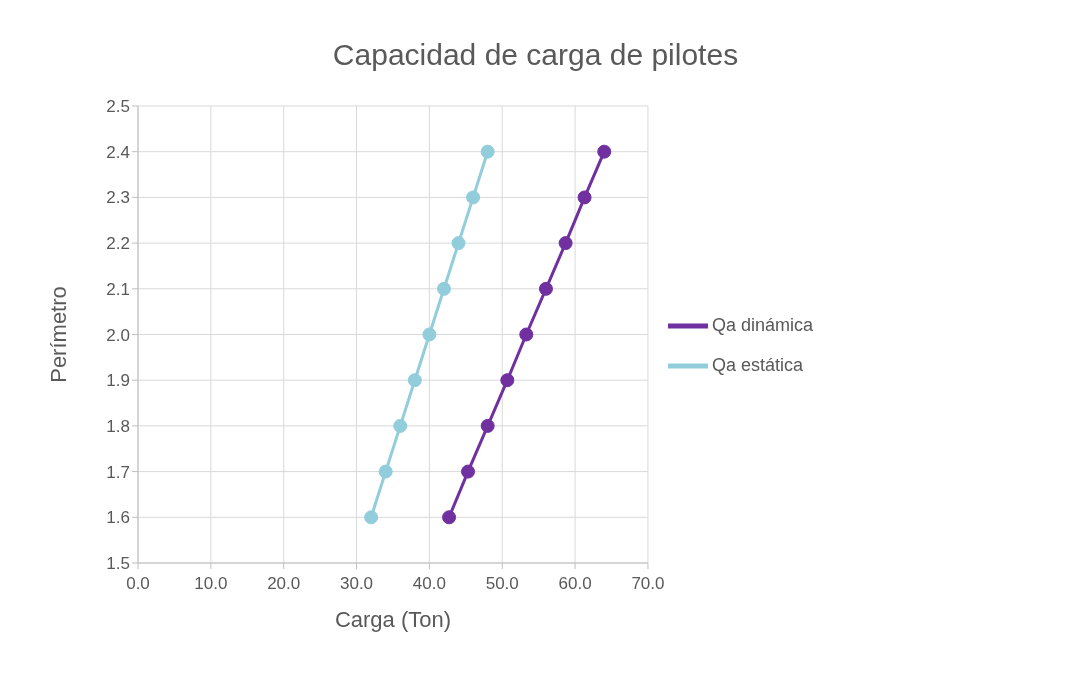  I want to click on x-tick-label: 40.0, so click(429, 584).